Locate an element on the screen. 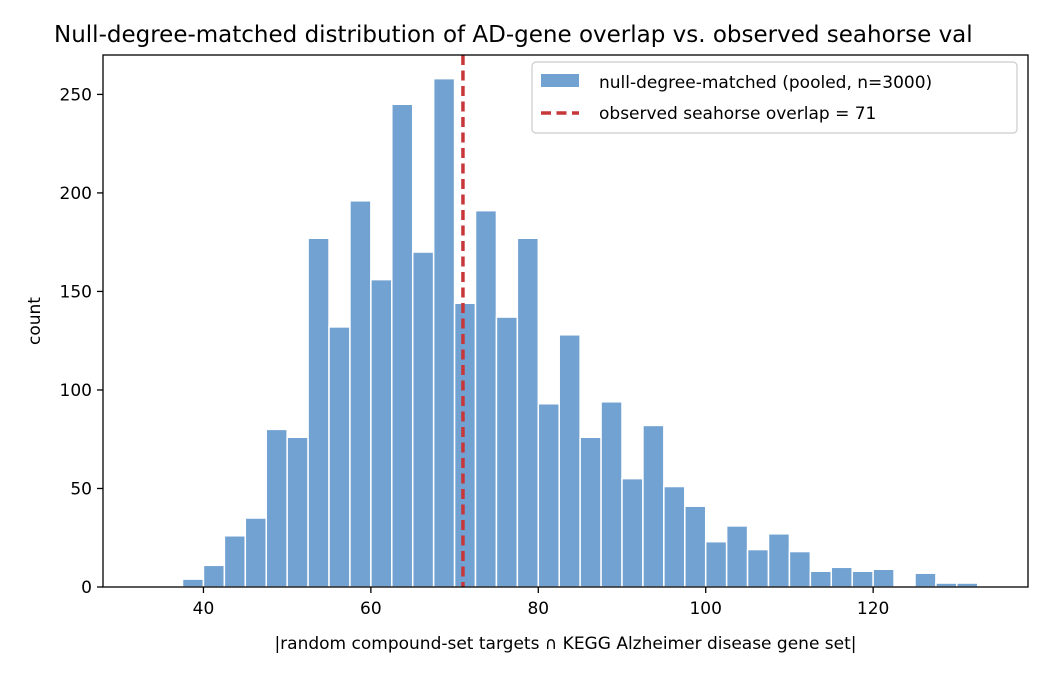 The height and width of the screenshot is (675, 1050). x-tick-label: 80 is located at coordinates (538, 609).